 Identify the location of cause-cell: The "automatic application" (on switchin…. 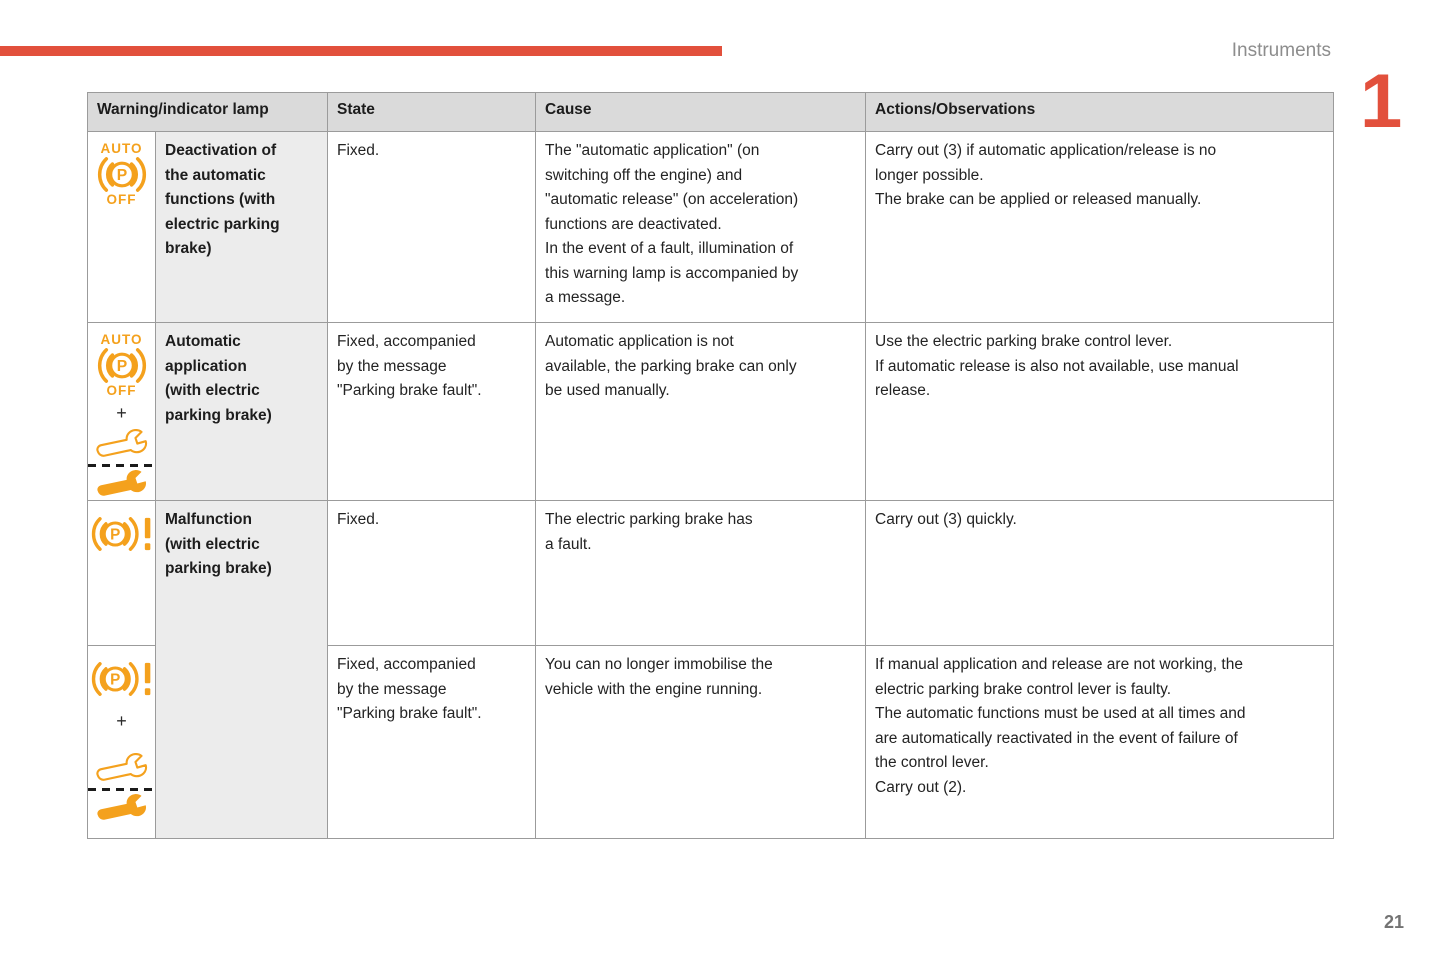
(701, 227).